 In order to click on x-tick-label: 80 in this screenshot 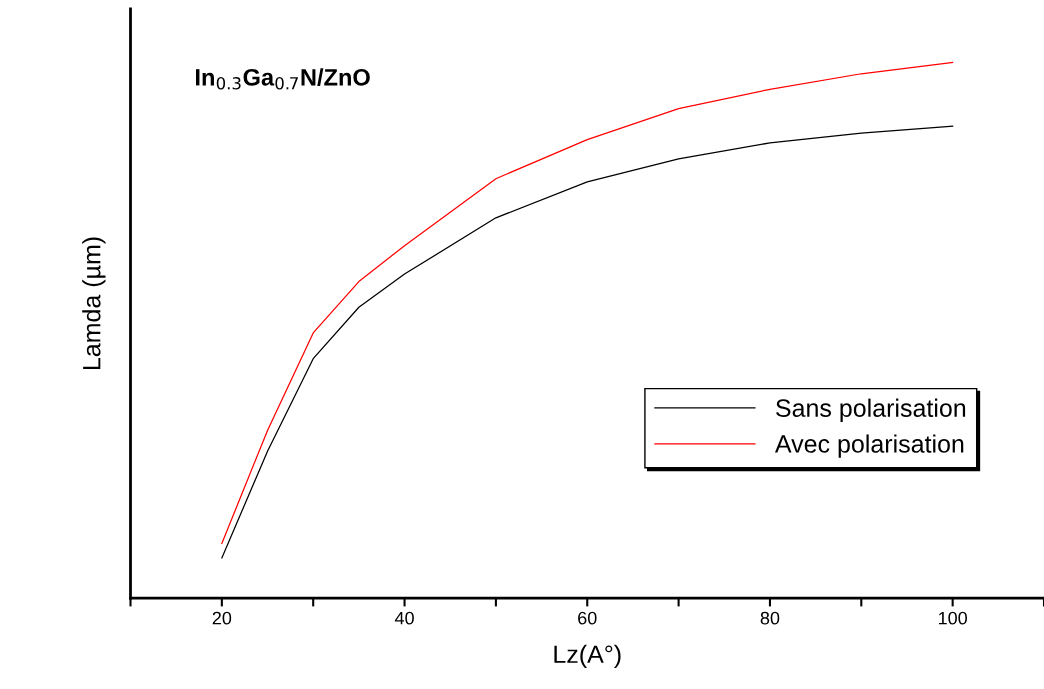, I will do `click(770, 618)`.